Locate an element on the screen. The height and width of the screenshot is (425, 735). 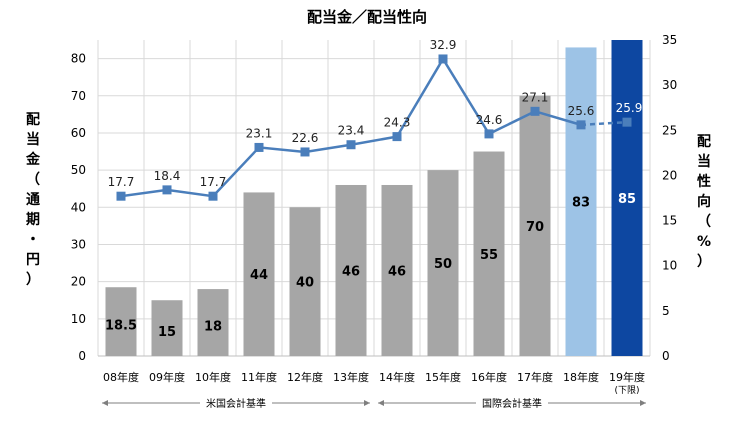
category-label: 13年度 is located at coordinates (351, 377).